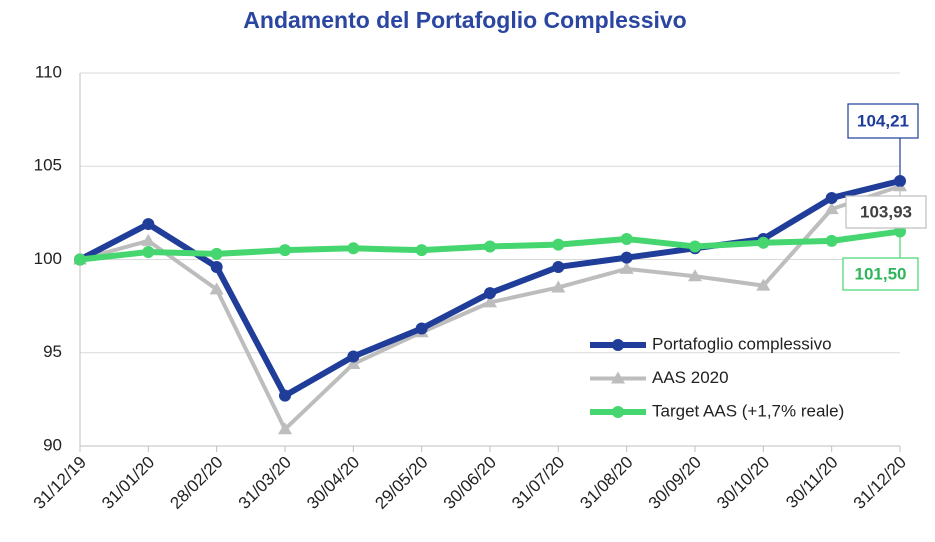 This screenshot has height=542, width=935. I want to click on chart-title: Andamento del Portafoglio Complessivo, so click(464, 20).